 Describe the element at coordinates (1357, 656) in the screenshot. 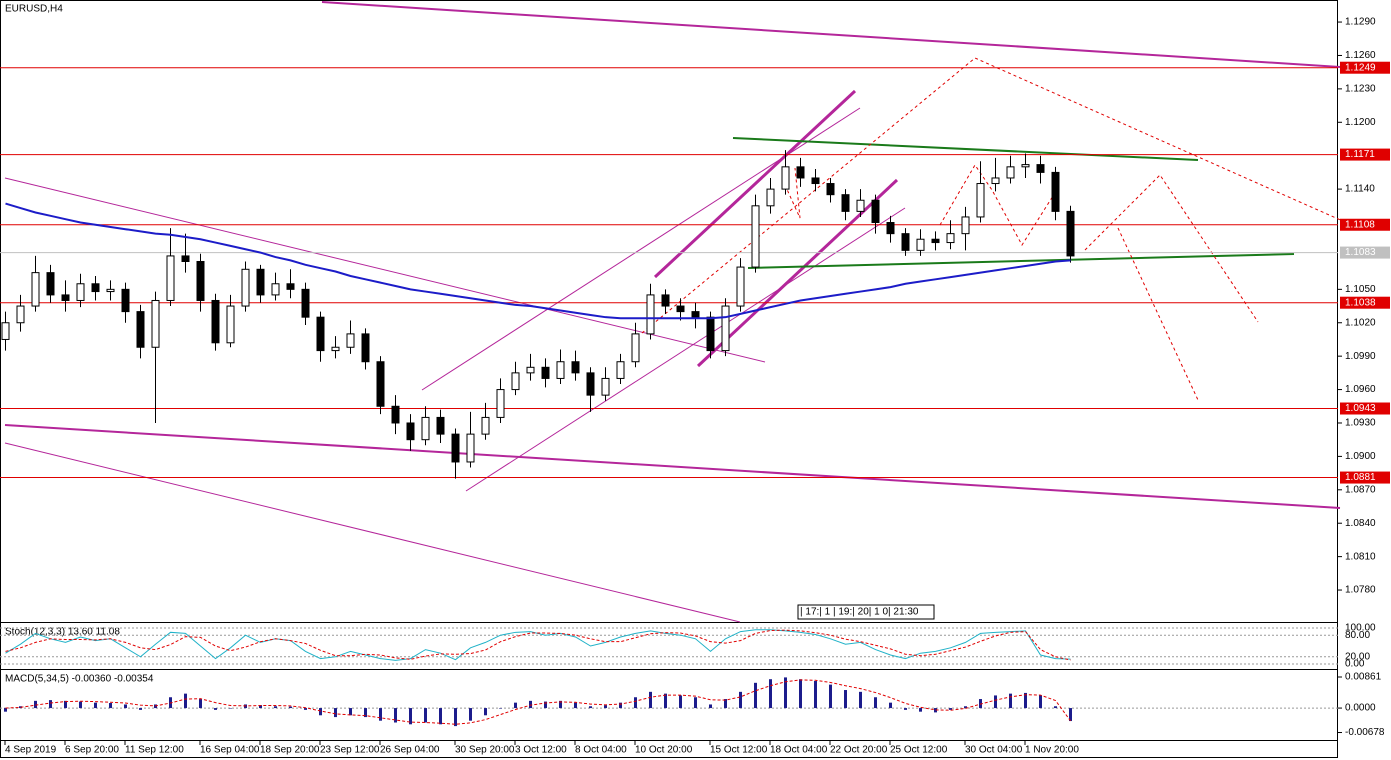

I see `stoch-tick-label: 20.00` at that location.